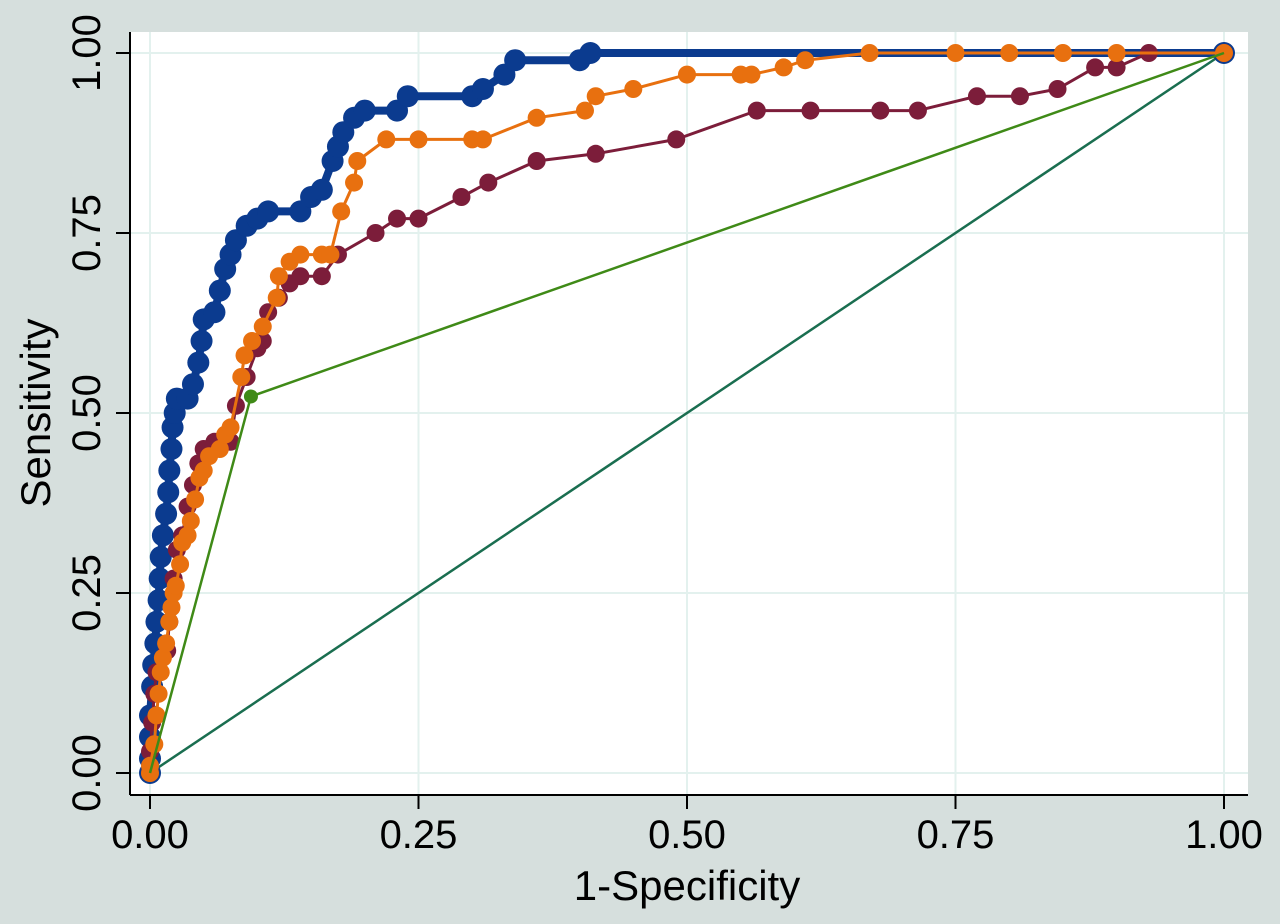 Image resolution: width=1280 pixels, height=924 pixels. I want to click on x-tick-label: 1.00, so click(1224, 835).